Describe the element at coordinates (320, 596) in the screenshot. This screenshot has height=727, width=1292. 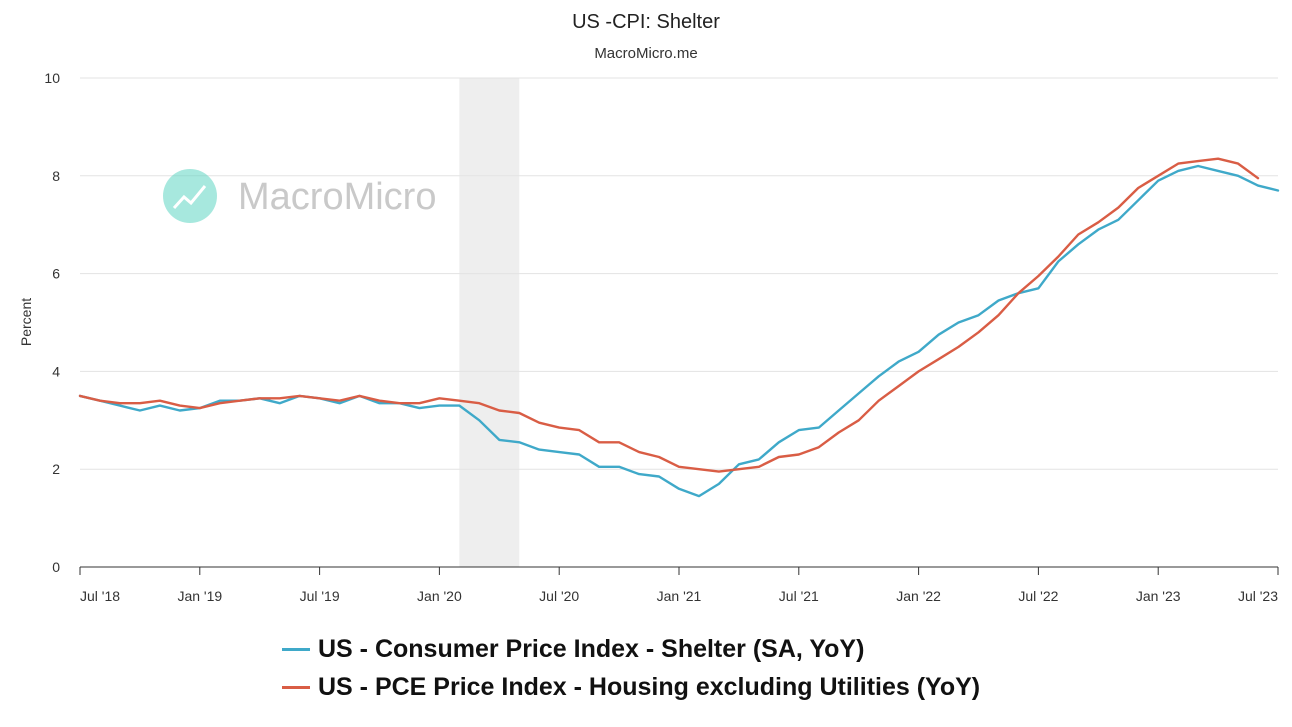
I see `x-tick-label: Jul '19` at that location.